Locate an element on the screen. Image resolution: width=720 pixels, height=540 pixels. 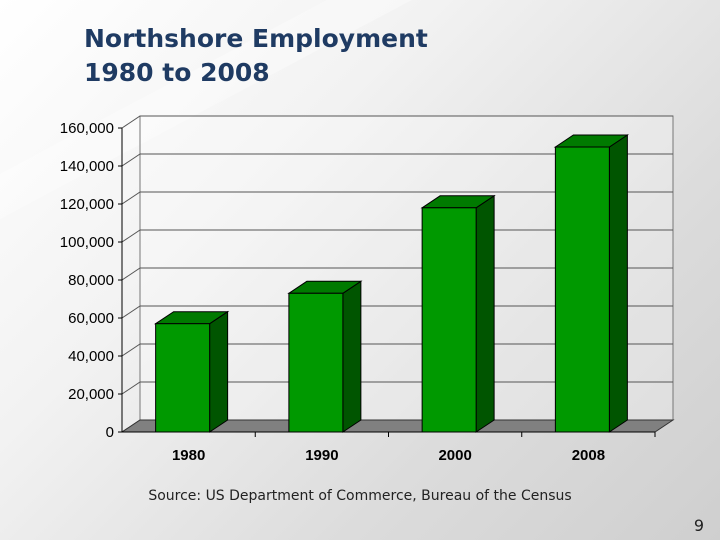
y-tick-label: 120,000 is located at coordinates (87, 204).